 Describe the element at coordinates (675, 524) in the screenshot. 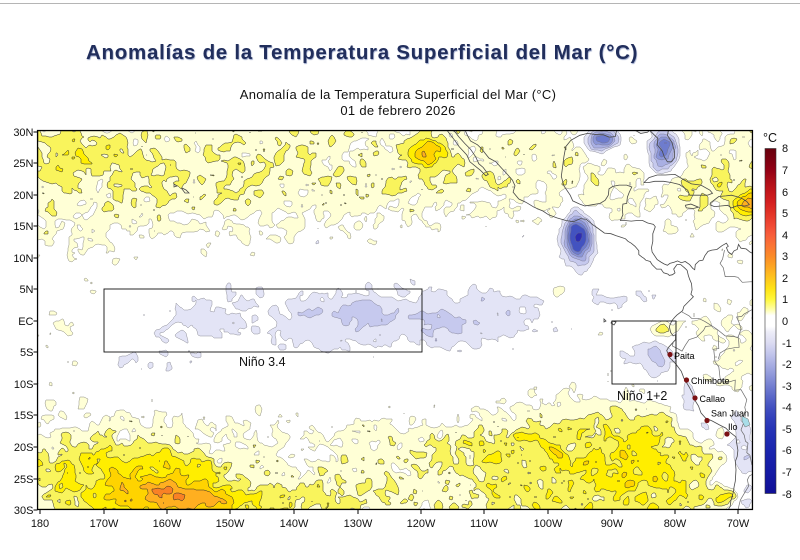

I see `svg-text: 80W` at that location.